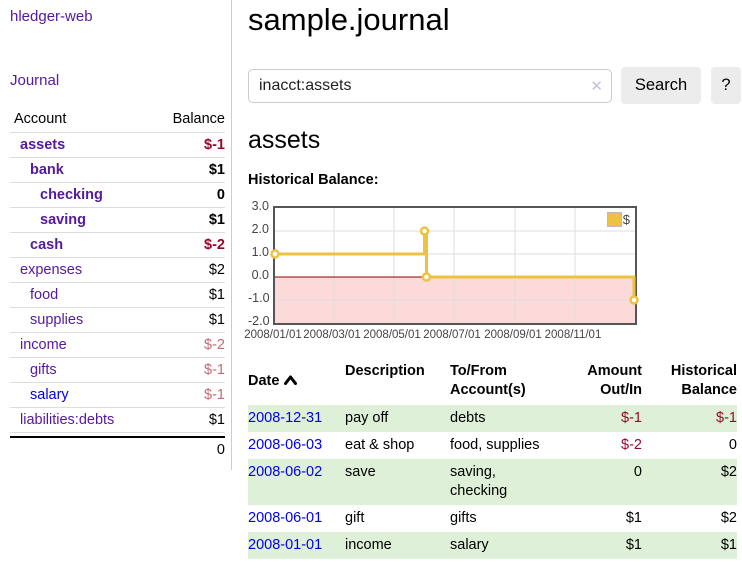 Image resolution: width=742 pixels, height=582 pixels. What do you see at coordinates (469, 545) in the screenshot?
I see `transaction-accounts: salary` at bounding box center [469, 545].